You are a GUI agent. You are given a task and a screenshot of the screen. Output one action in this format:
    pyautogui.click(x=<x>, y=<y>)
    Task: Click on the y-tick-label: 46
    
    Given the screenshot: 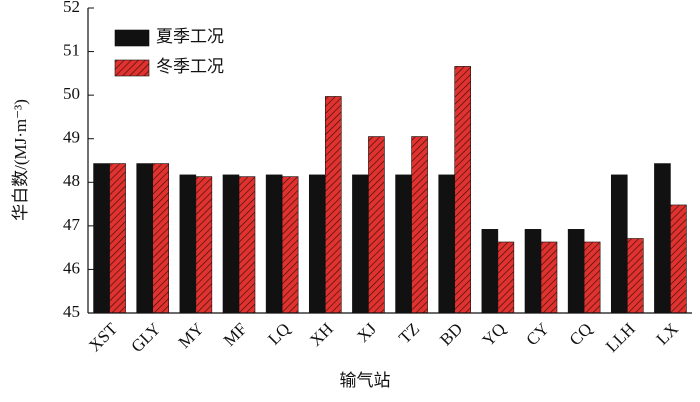 What is the action you would take?
    pyautogui.click(x=71, y=267)
    